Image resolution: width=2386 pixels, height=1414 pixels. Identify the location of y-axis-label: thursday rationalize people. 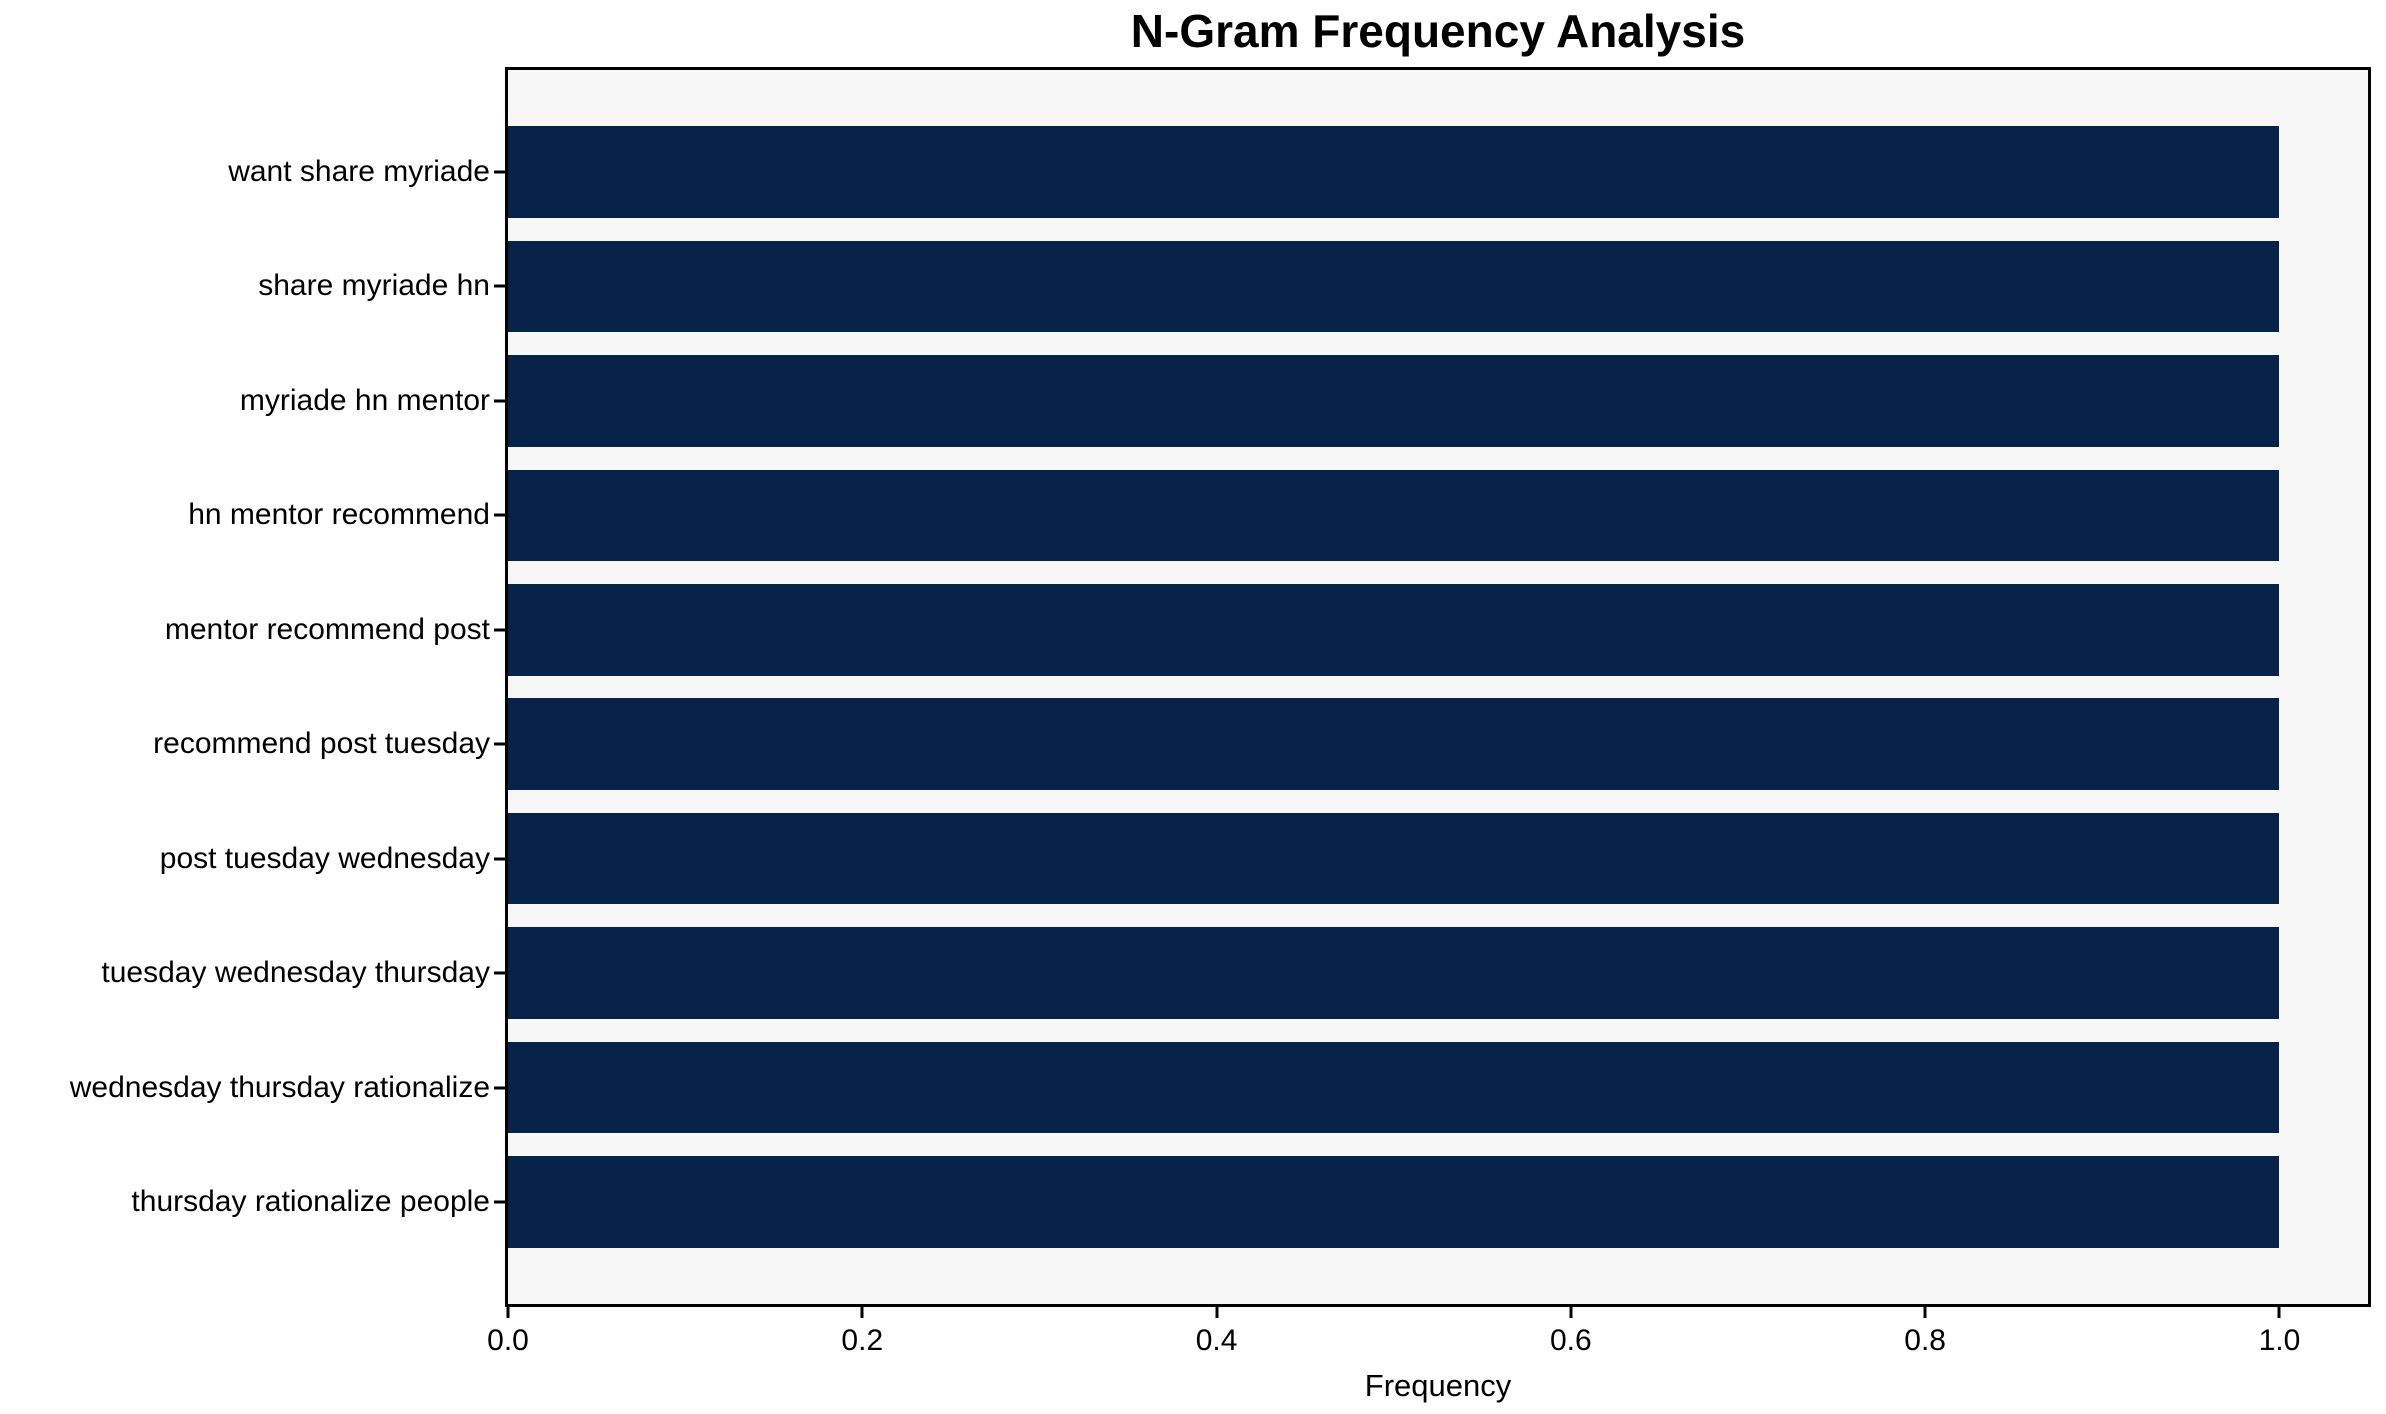
(310, 1202).